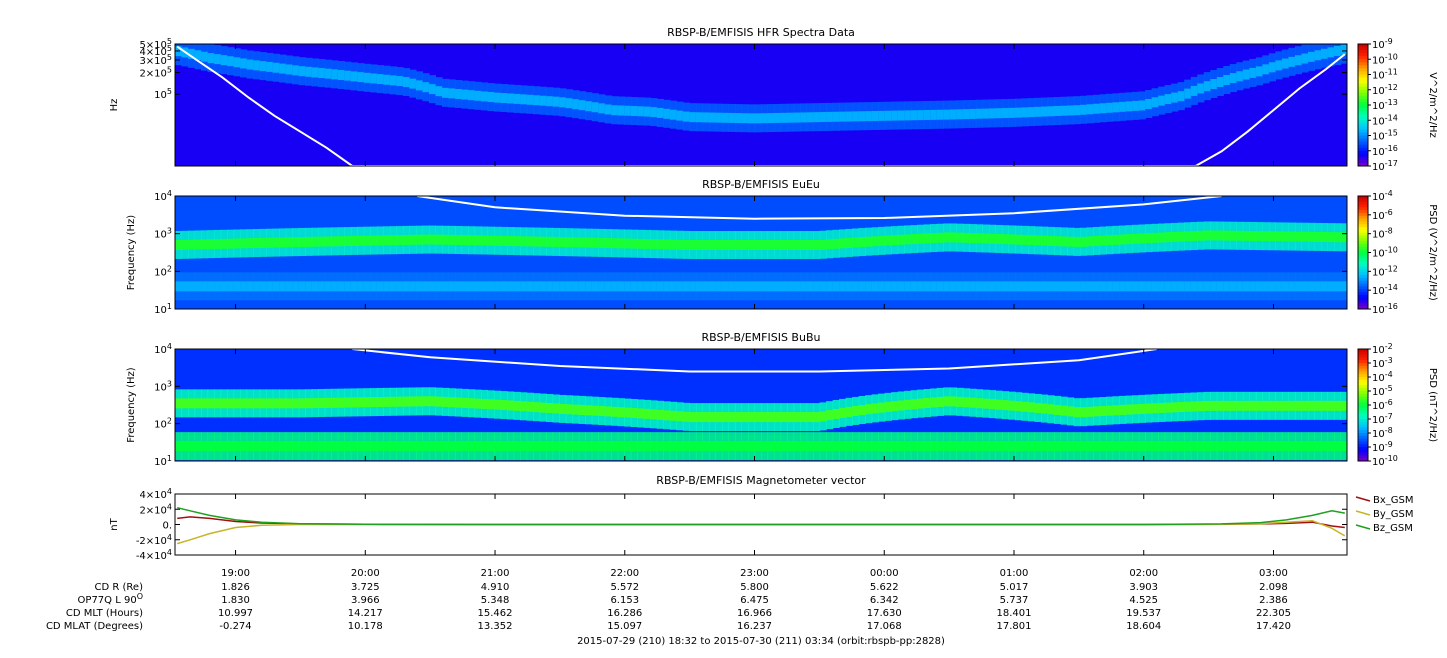 This screenshot has height=658, width=1447. Describe the element at coordinates (1385, 120) in the screenshot. I see `colorbar-tick-label: 10⁻¹⁴` at that location.